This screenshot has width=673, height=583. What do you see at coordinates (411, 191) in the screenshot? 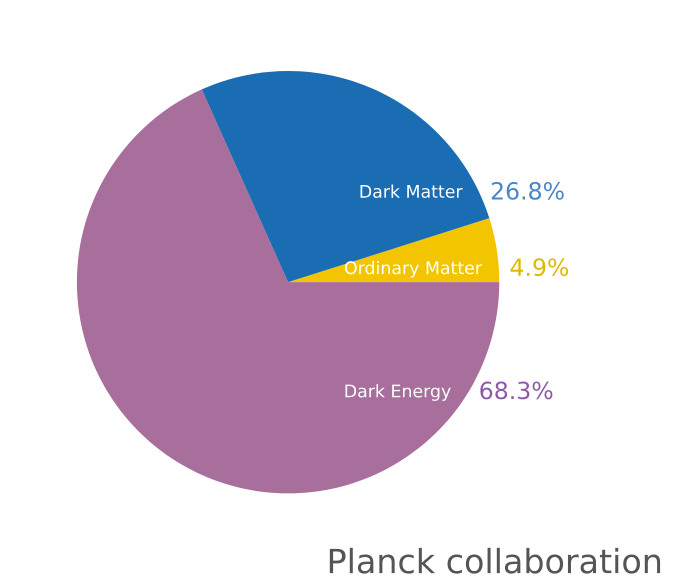
I see `slice-label: Dark Matter` at bounding box center [411, 191].